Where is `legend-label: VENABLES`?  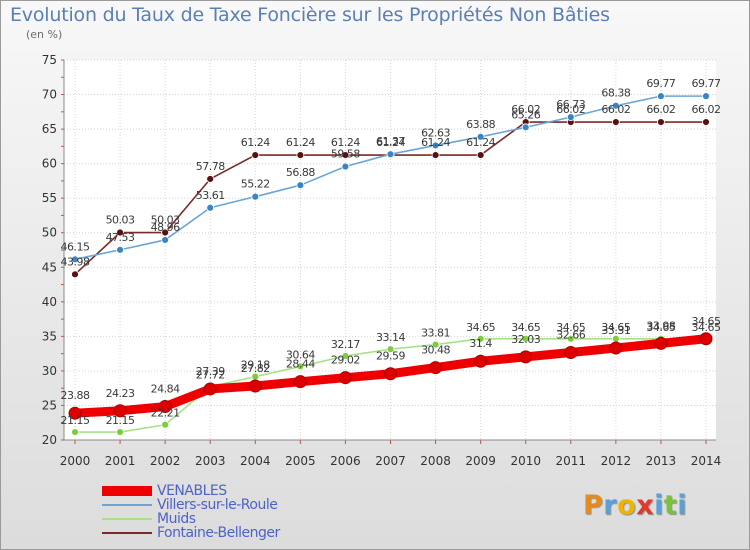 legend-label: VENABLES is located at coordinates (192, 491).